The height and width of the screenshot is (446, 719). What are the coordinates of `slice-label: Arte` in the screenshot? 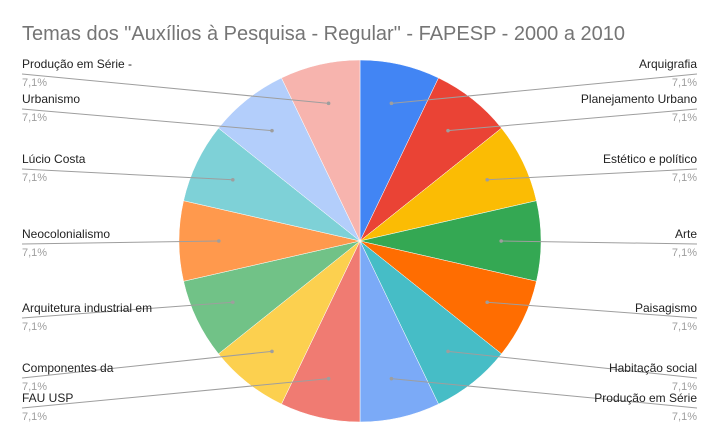 It's located at (686, 234).